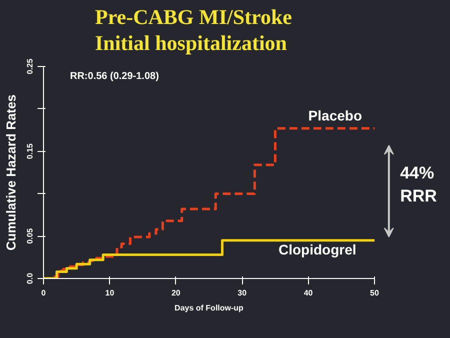 The width and height of the screenshot is (450, 338). I want to click on y-tick-label: 0.05, so click(30, 236).